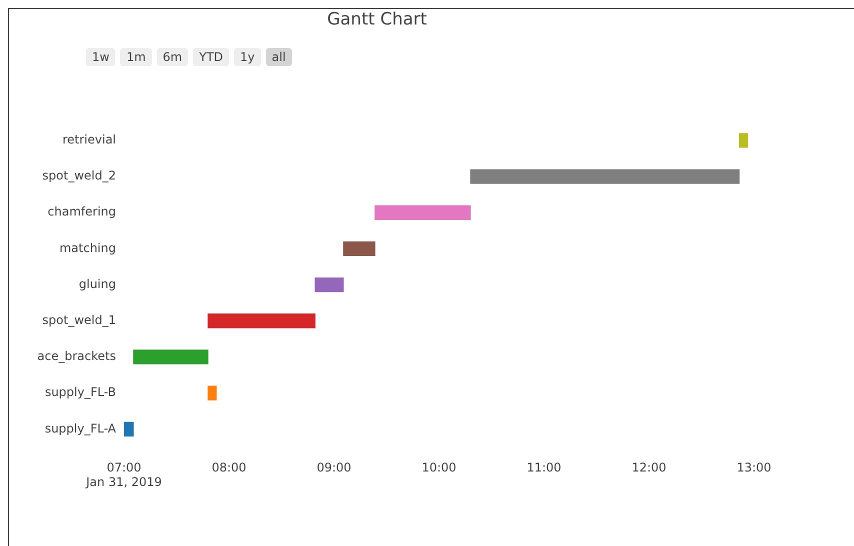  I want to click on text: 1w, so click(101, 57).